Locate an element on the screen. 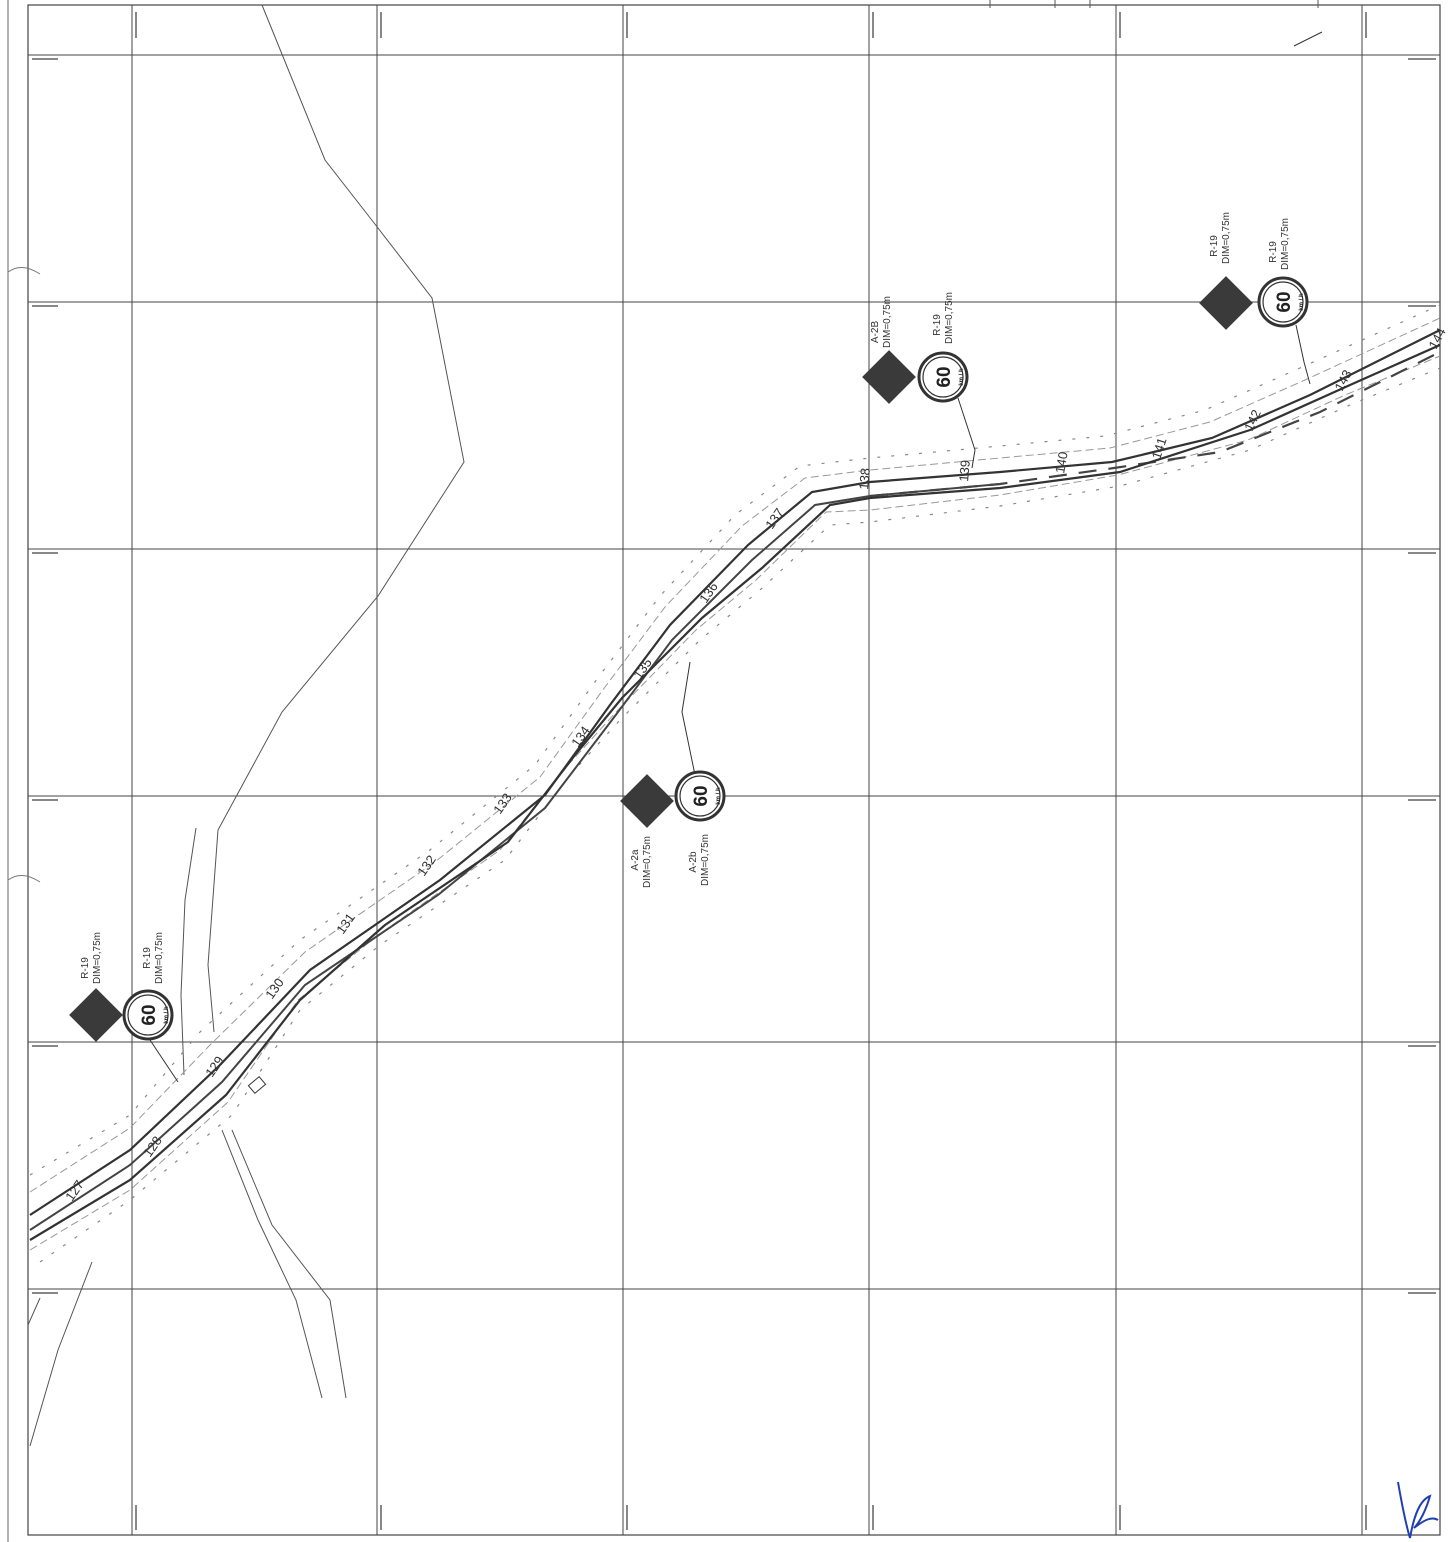 The height and width of the screenshot is (1542, 1453). station-label: 139 is located at coordinates (964, 470).